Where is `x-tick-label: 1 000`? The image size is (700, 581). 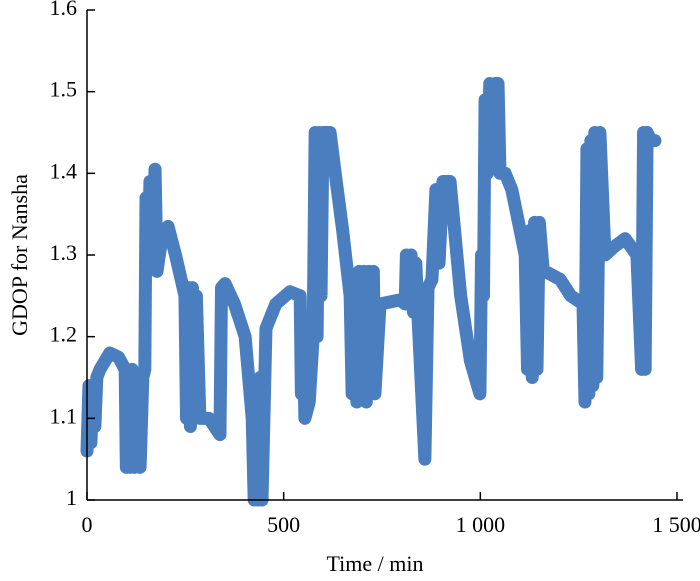 x-tick-label: 1 000 is located at coordinates (481, 524).